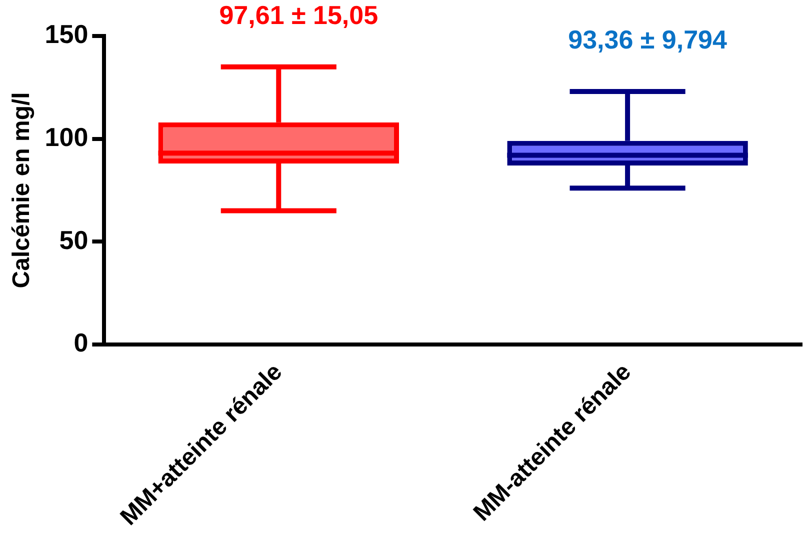 The image size is (806, 534). Describe the element at coordinates (81, 343) in the screenshot. I see `y-tick-label: 0` at that location.